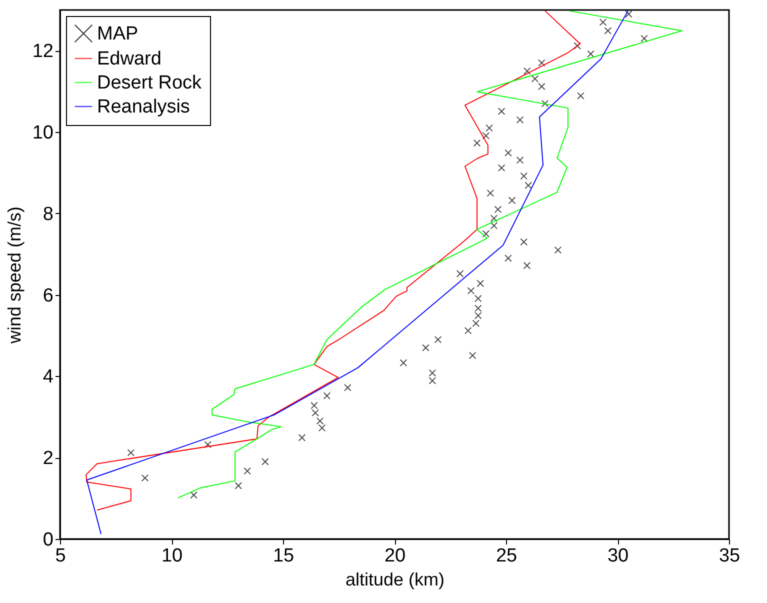 Image resolution: width=767 pixels, height=603 pixels. What do you see at coordinates (117, 34) in the screenshot?
I see `legend-label: MAP` at bounding box center [117, 34].